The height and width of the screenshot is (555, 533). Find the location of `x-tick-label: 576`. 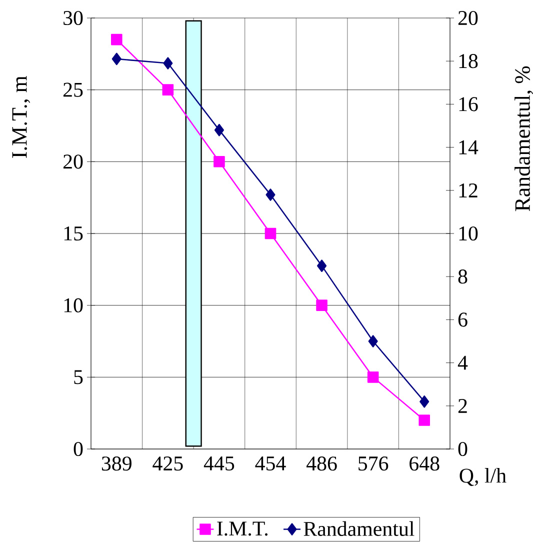

x-tick-label: 576 is located at coordinates (373, 463).